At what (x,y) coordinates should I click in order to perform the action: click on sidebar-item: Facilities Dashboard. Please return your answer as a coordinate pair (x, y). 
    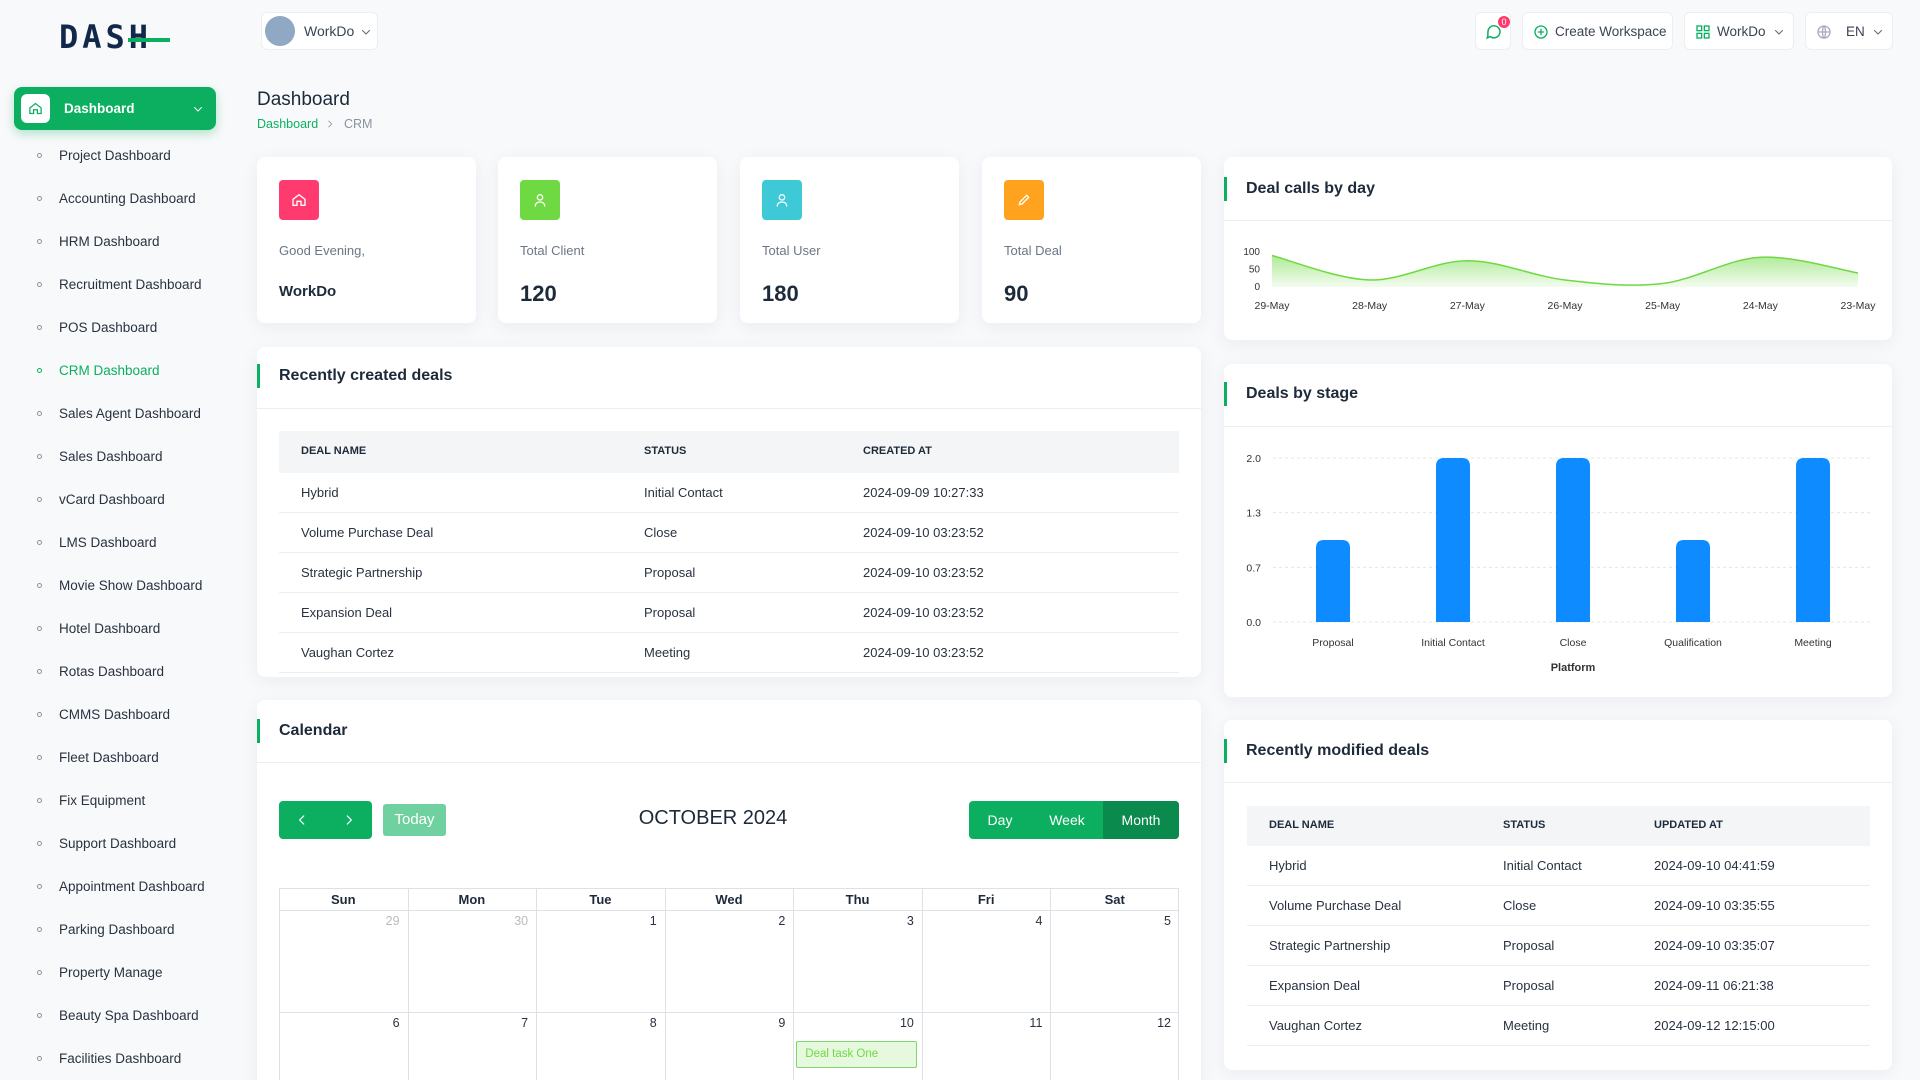
    Looking at the image, I should click on (117, 1058).